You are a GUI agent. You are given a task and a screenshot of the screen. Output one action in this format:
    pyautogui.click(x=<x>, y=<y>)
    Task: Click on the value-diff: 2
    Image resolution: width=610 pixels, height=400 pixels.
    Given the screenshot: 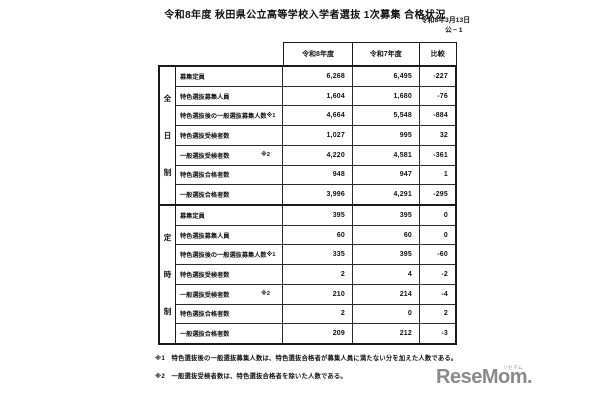 What is the action you would take?
    pyautogui.click(x=445, y=314)
    